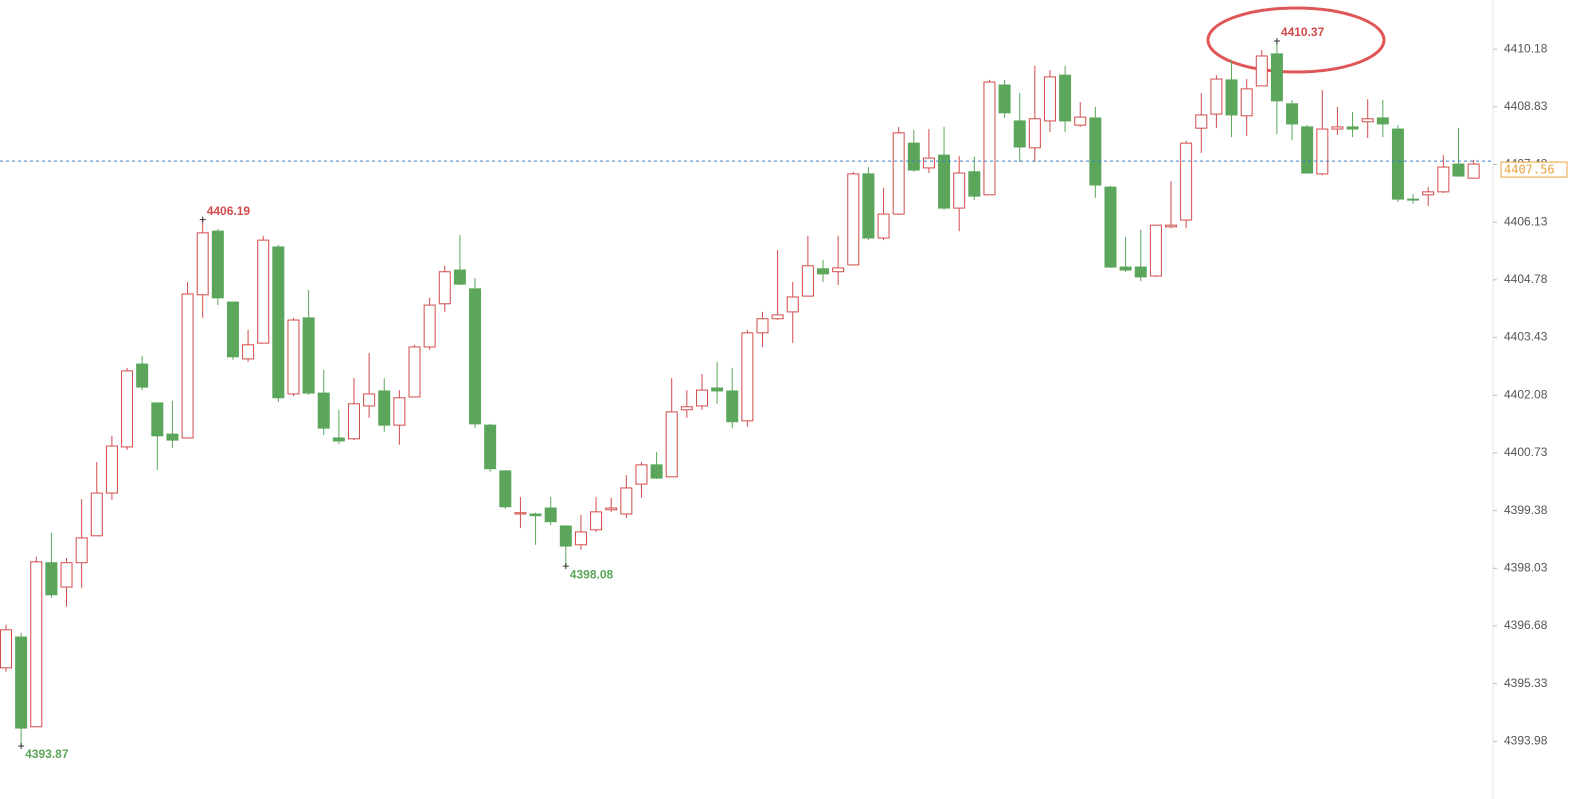  Describe the element at coordinates (1526, 567) in the screenshot. I see `y-tick-label: 4398.03` at that location.